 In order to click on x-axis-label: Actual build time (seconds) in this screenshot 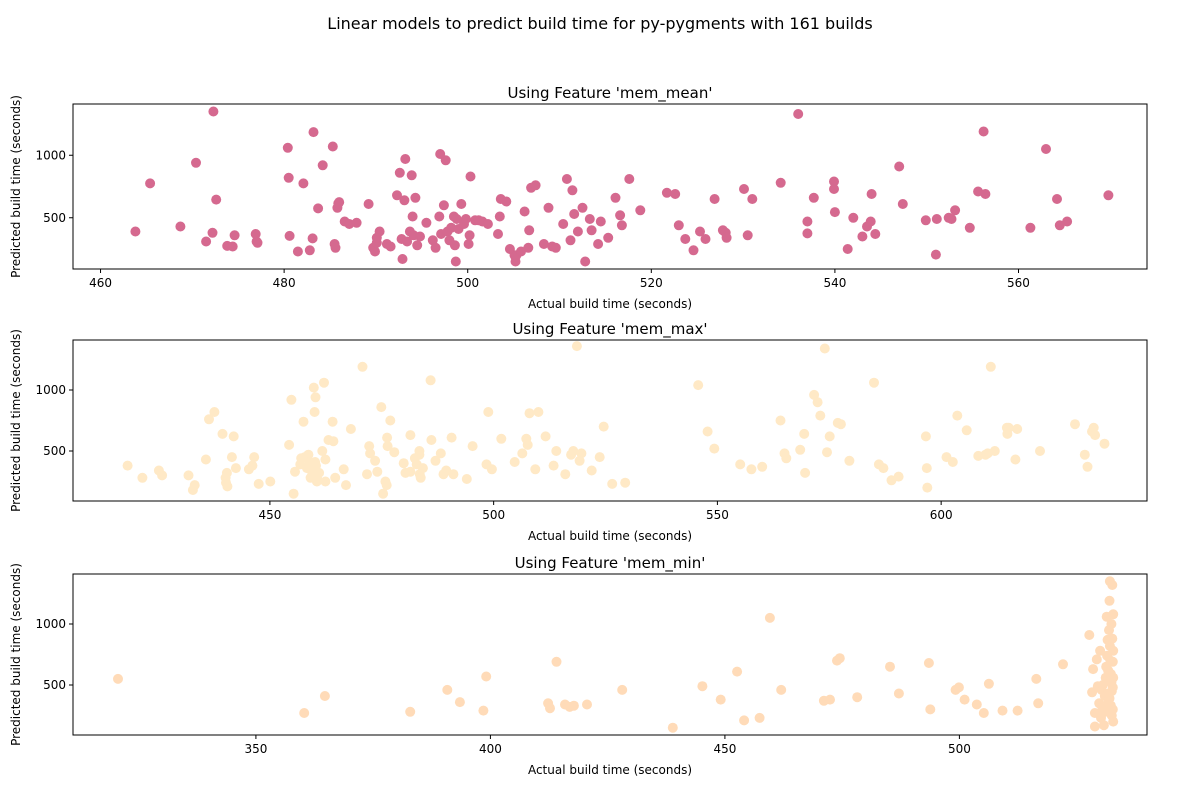, I will do `click(610, 770)`.